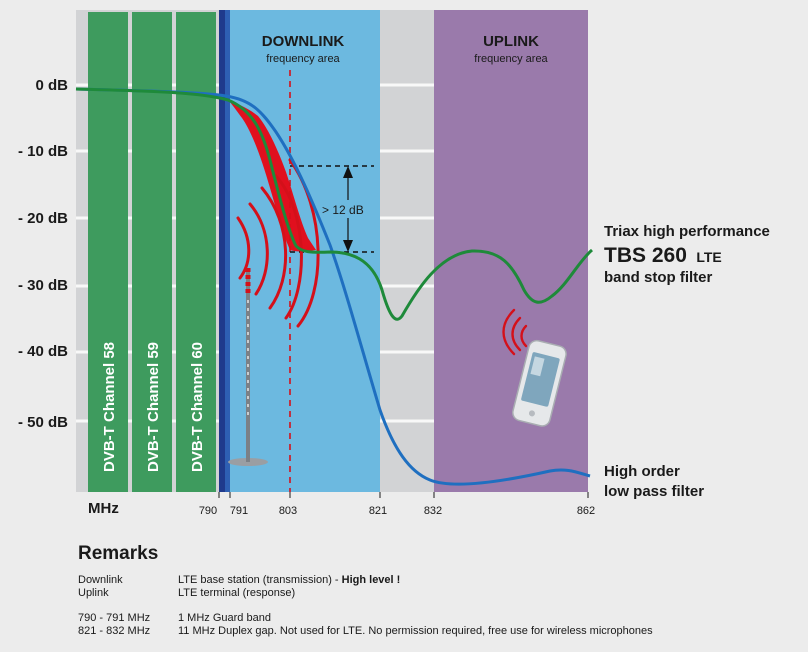 This screenshot has height=652, width=808. What do you see at coordinates (645, 255) in the screenshot?
I see `legend-tbs-name: TBS 260` at bounding box center [645, 255].